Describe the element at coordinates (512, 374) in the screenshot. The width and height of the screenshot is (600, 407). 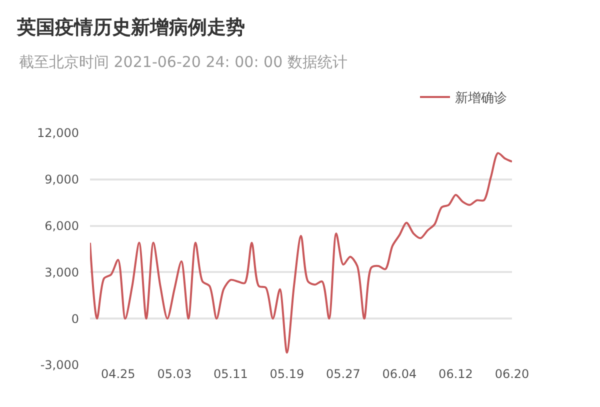
I see `x-tick-label: 06.20` at that location.